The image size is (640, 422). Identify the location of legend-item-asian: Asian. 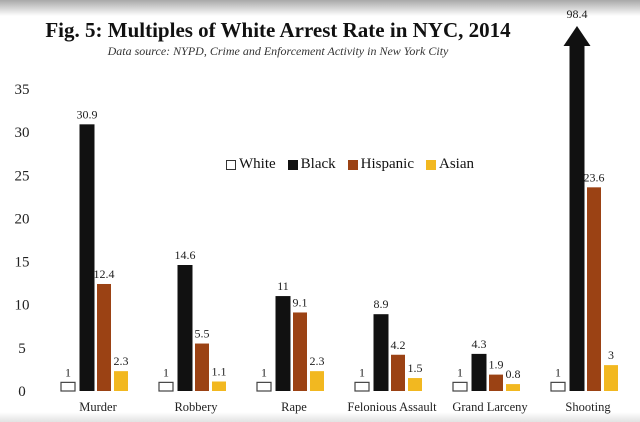
(449, 164).